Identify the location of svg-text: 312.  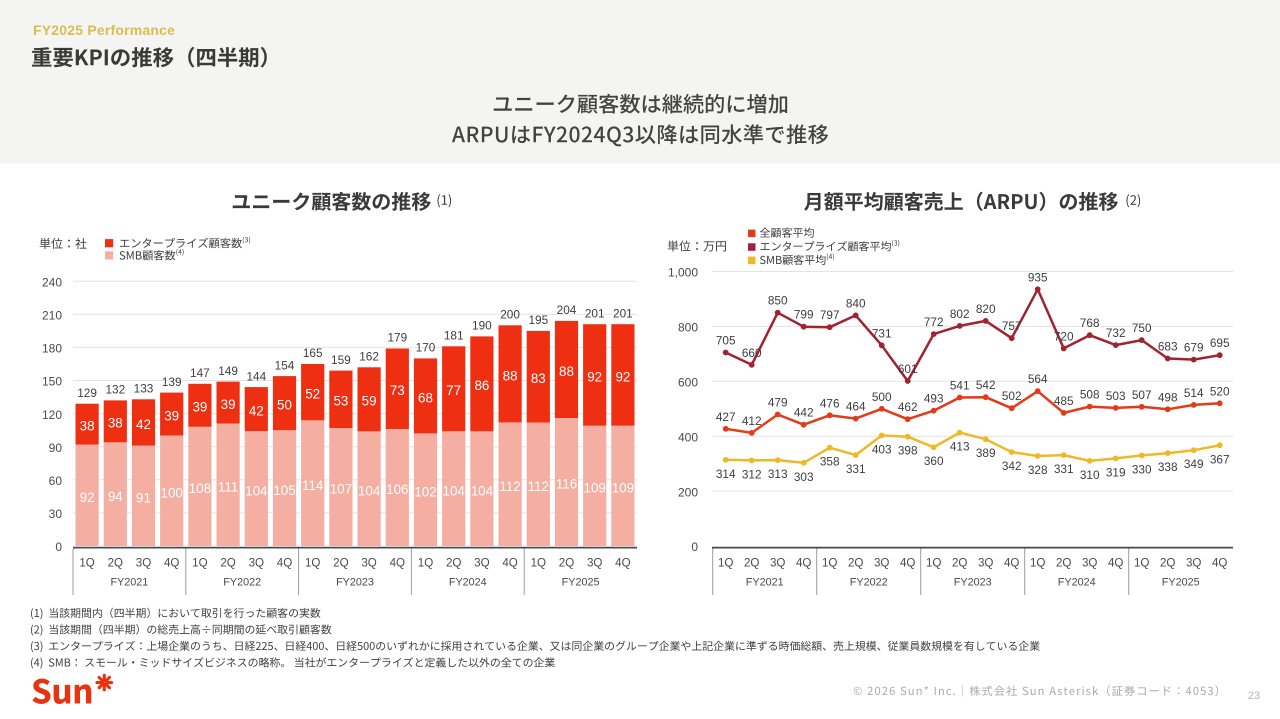
(752, 474).